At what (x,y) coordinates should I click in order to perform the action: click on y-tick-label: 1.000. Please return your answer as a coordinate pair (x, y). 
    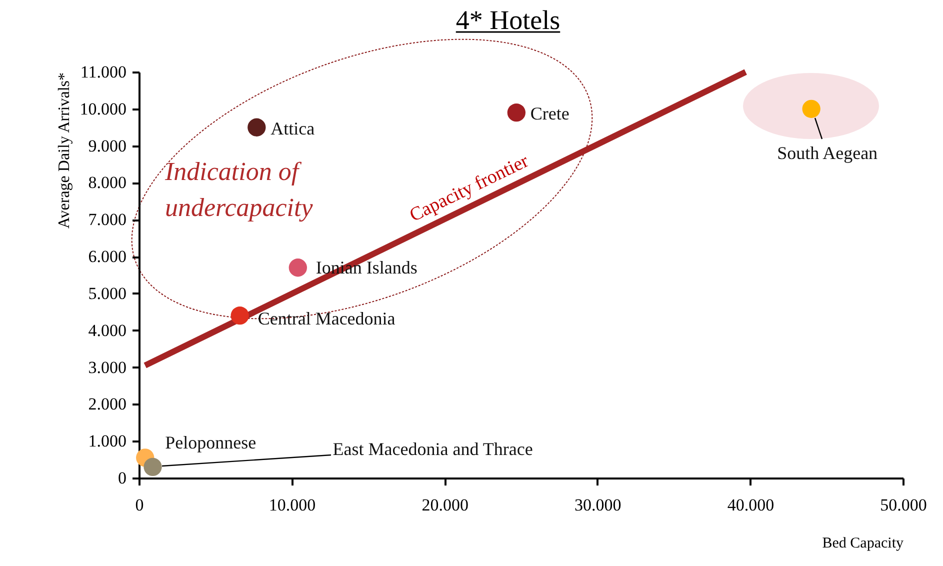
    Looking at the image, I should click on (107, 441).